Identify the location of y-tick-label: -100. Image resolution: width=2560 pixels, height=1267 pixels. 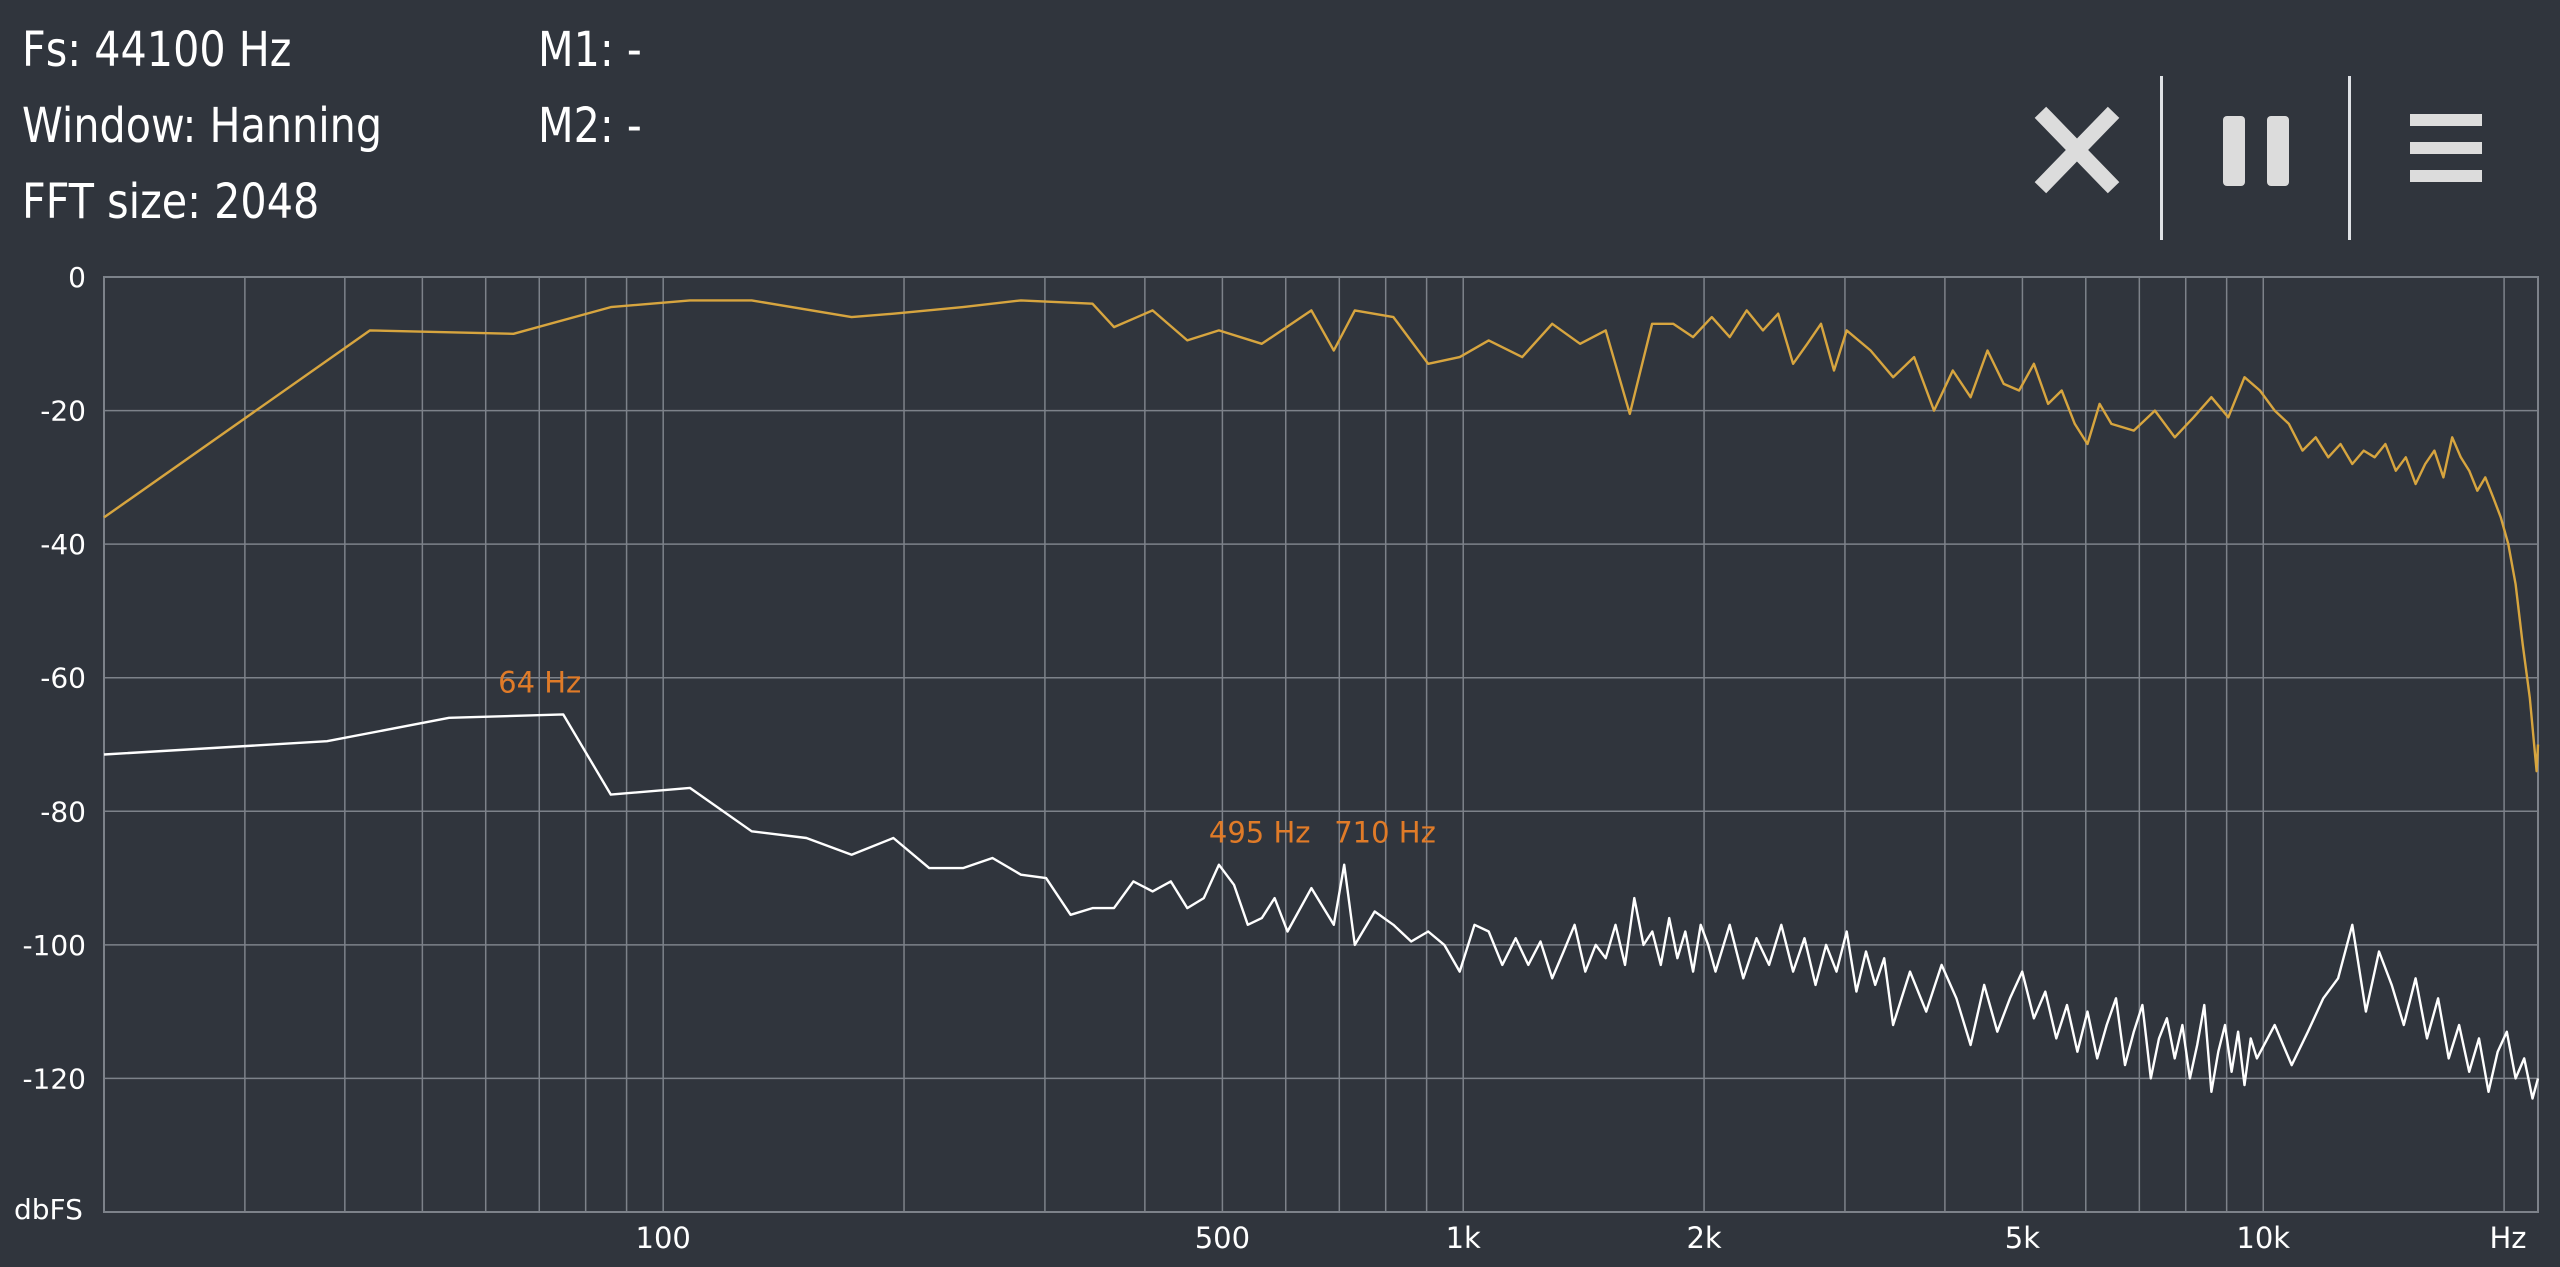
(54, 945).